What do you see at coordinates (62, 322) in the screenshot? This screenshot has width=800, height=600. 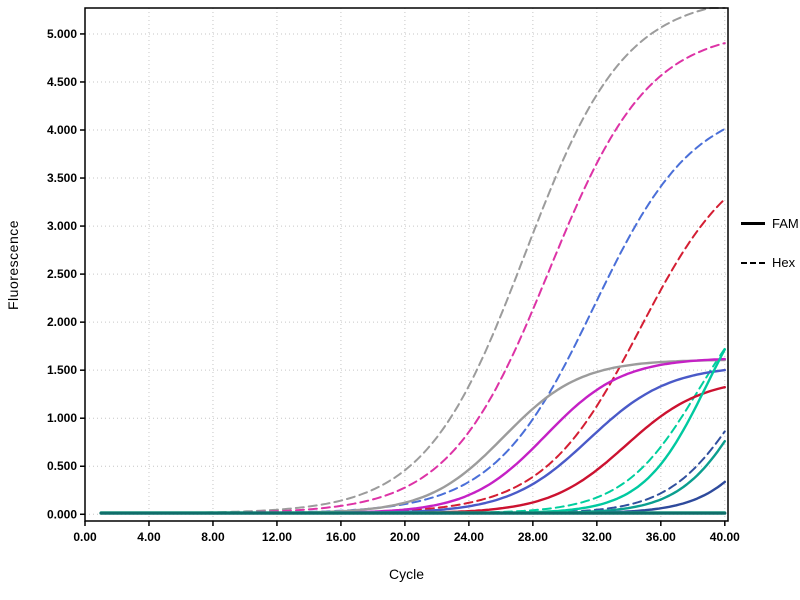 I see `svg-text: 2.000` at bounding box center [62, 322].